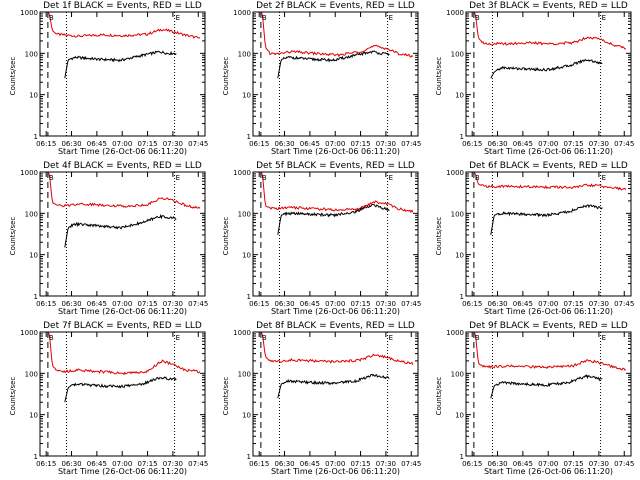 The image size is (640, 480). What do you see at coordinates (122, 326) in the screenshot?
I see `panel-title: Det 7f BLACK = Events, RED = LLD` at bounding box center [122, 326].